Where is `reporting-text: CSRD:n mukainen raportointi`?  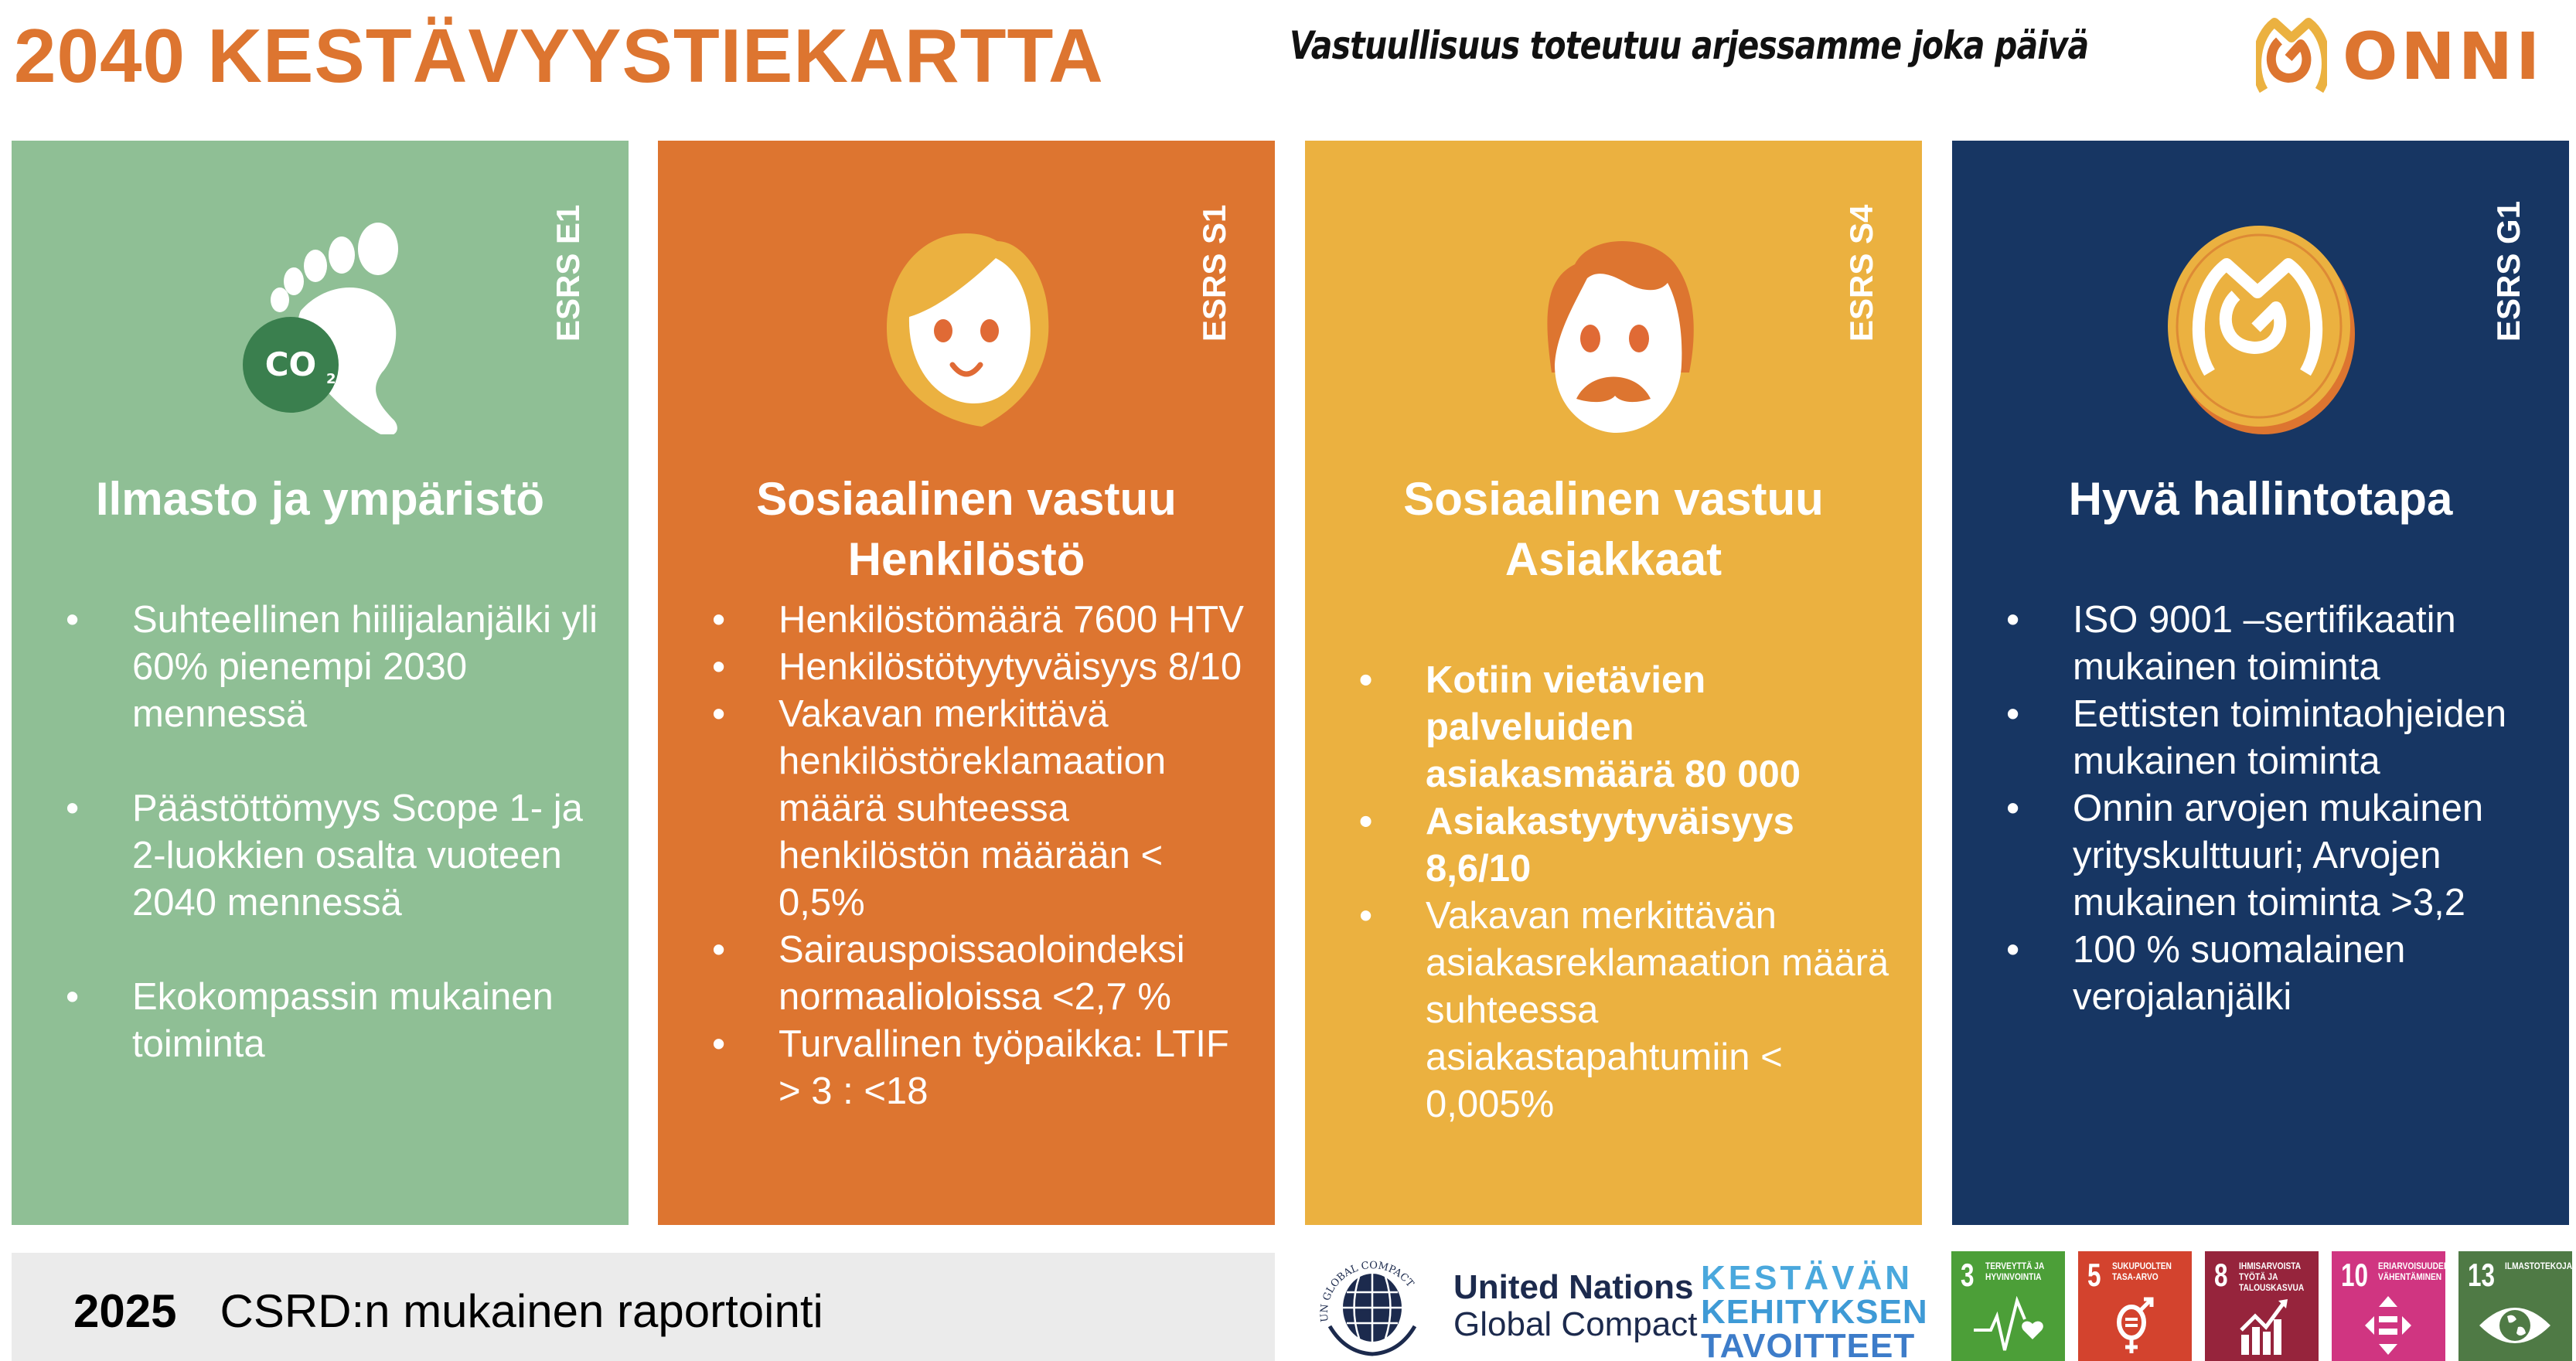 reporting-text: CSRD:n mukainen raportointi is located at coordinates (521, 1310).